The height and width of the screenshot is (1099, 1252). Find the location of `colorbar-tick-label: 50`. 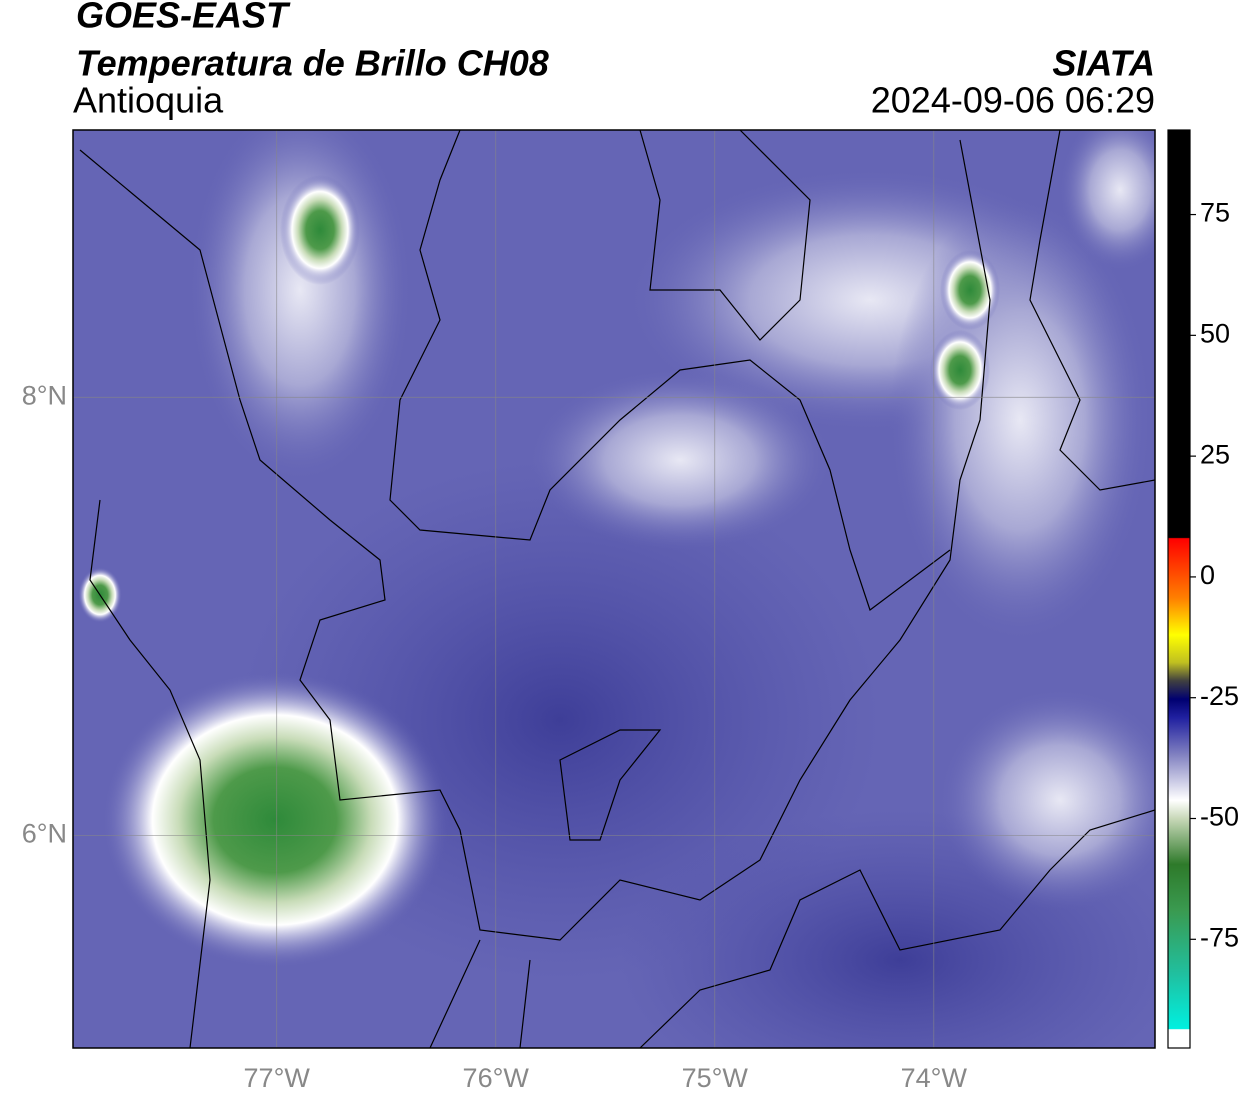

colorbar-tick-label: 50 is located at coordinates (1215, 333).